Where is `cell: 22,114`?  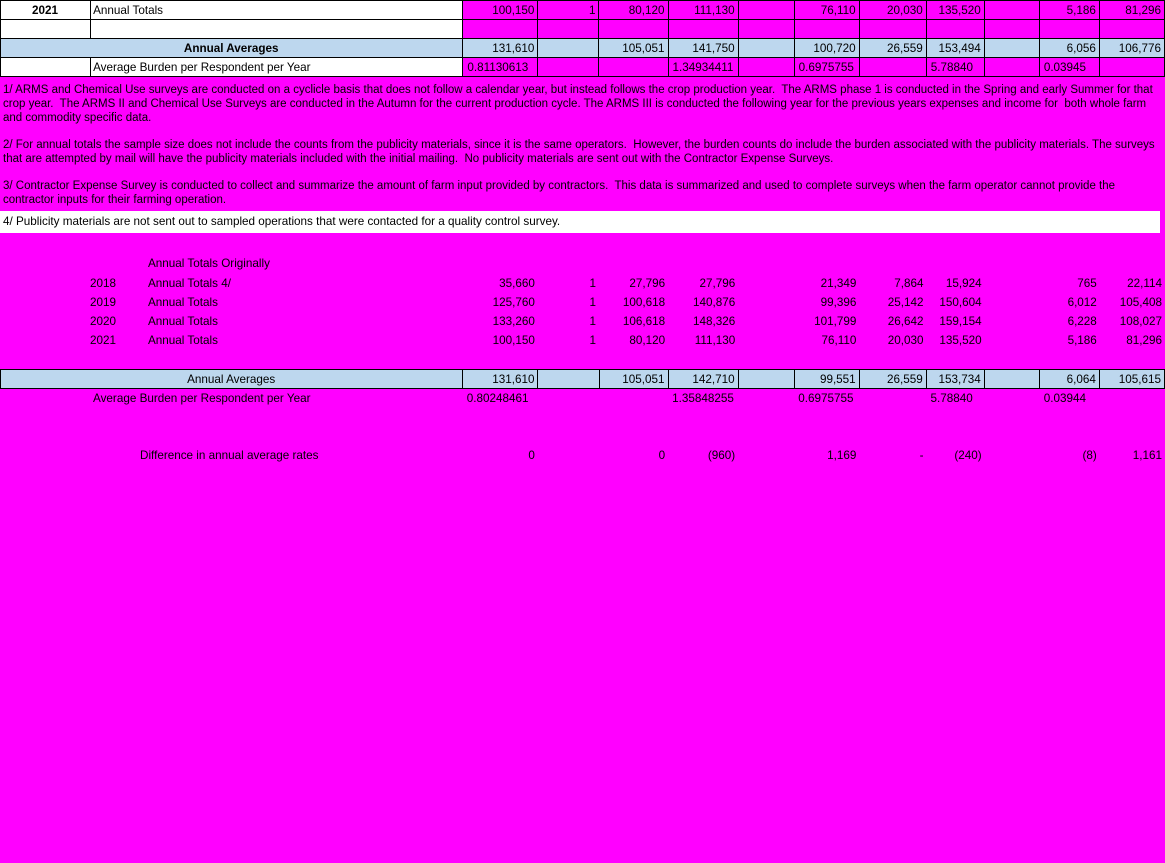
cell: 22,114 is located at coordinates (1144, 283).